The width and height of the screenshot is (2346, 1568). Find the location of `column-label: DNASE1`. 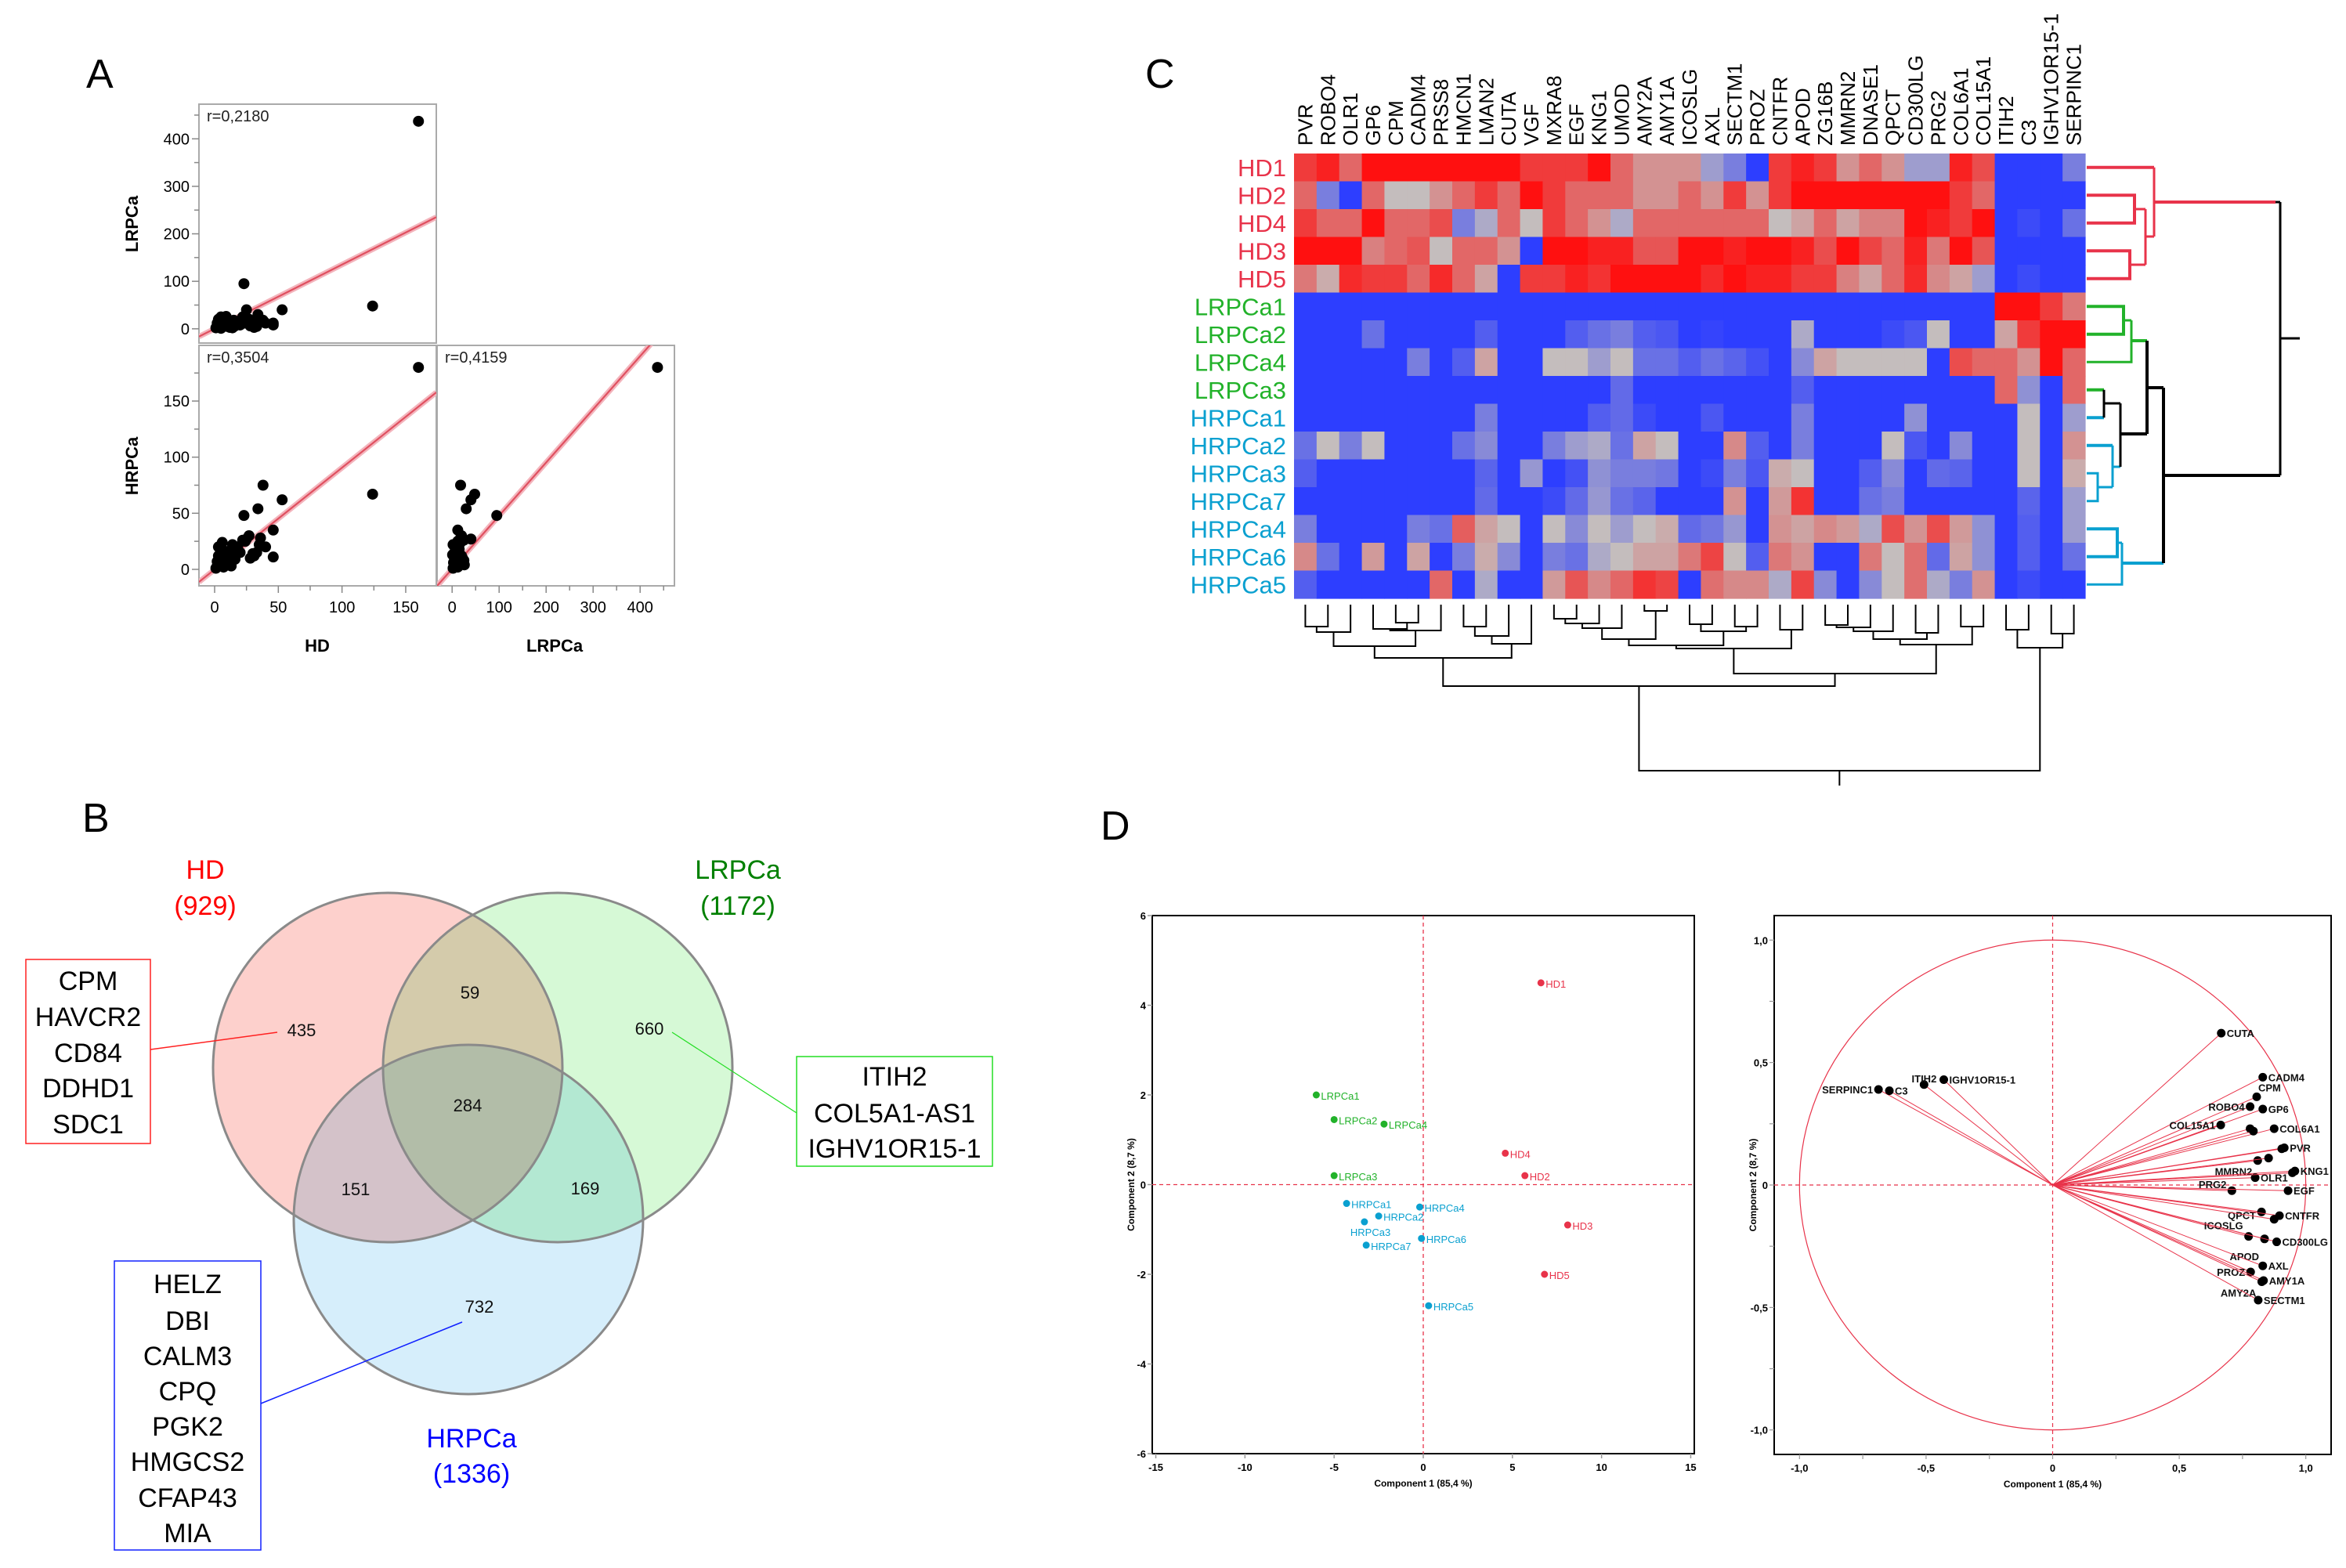

column-label: DNASE1 is located at coordinates (1871, 105).